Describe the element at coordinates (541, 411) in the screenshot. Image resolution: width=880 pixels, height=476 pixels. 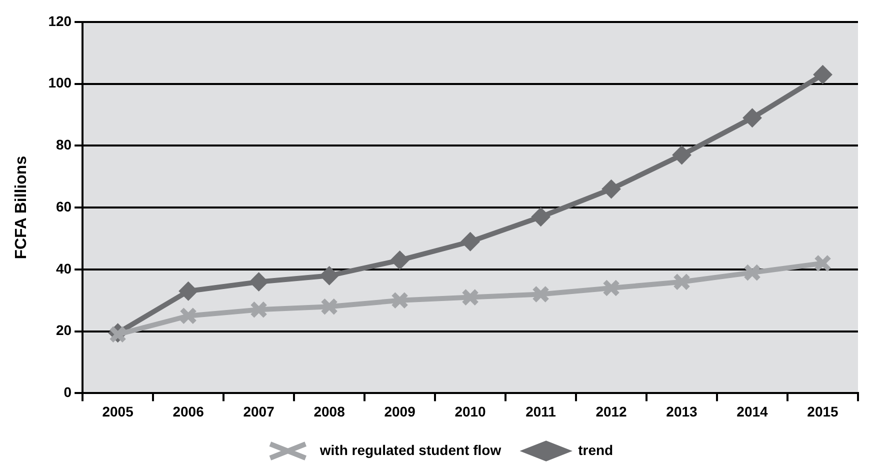
I see `x-tick-label: 2011` at that location.